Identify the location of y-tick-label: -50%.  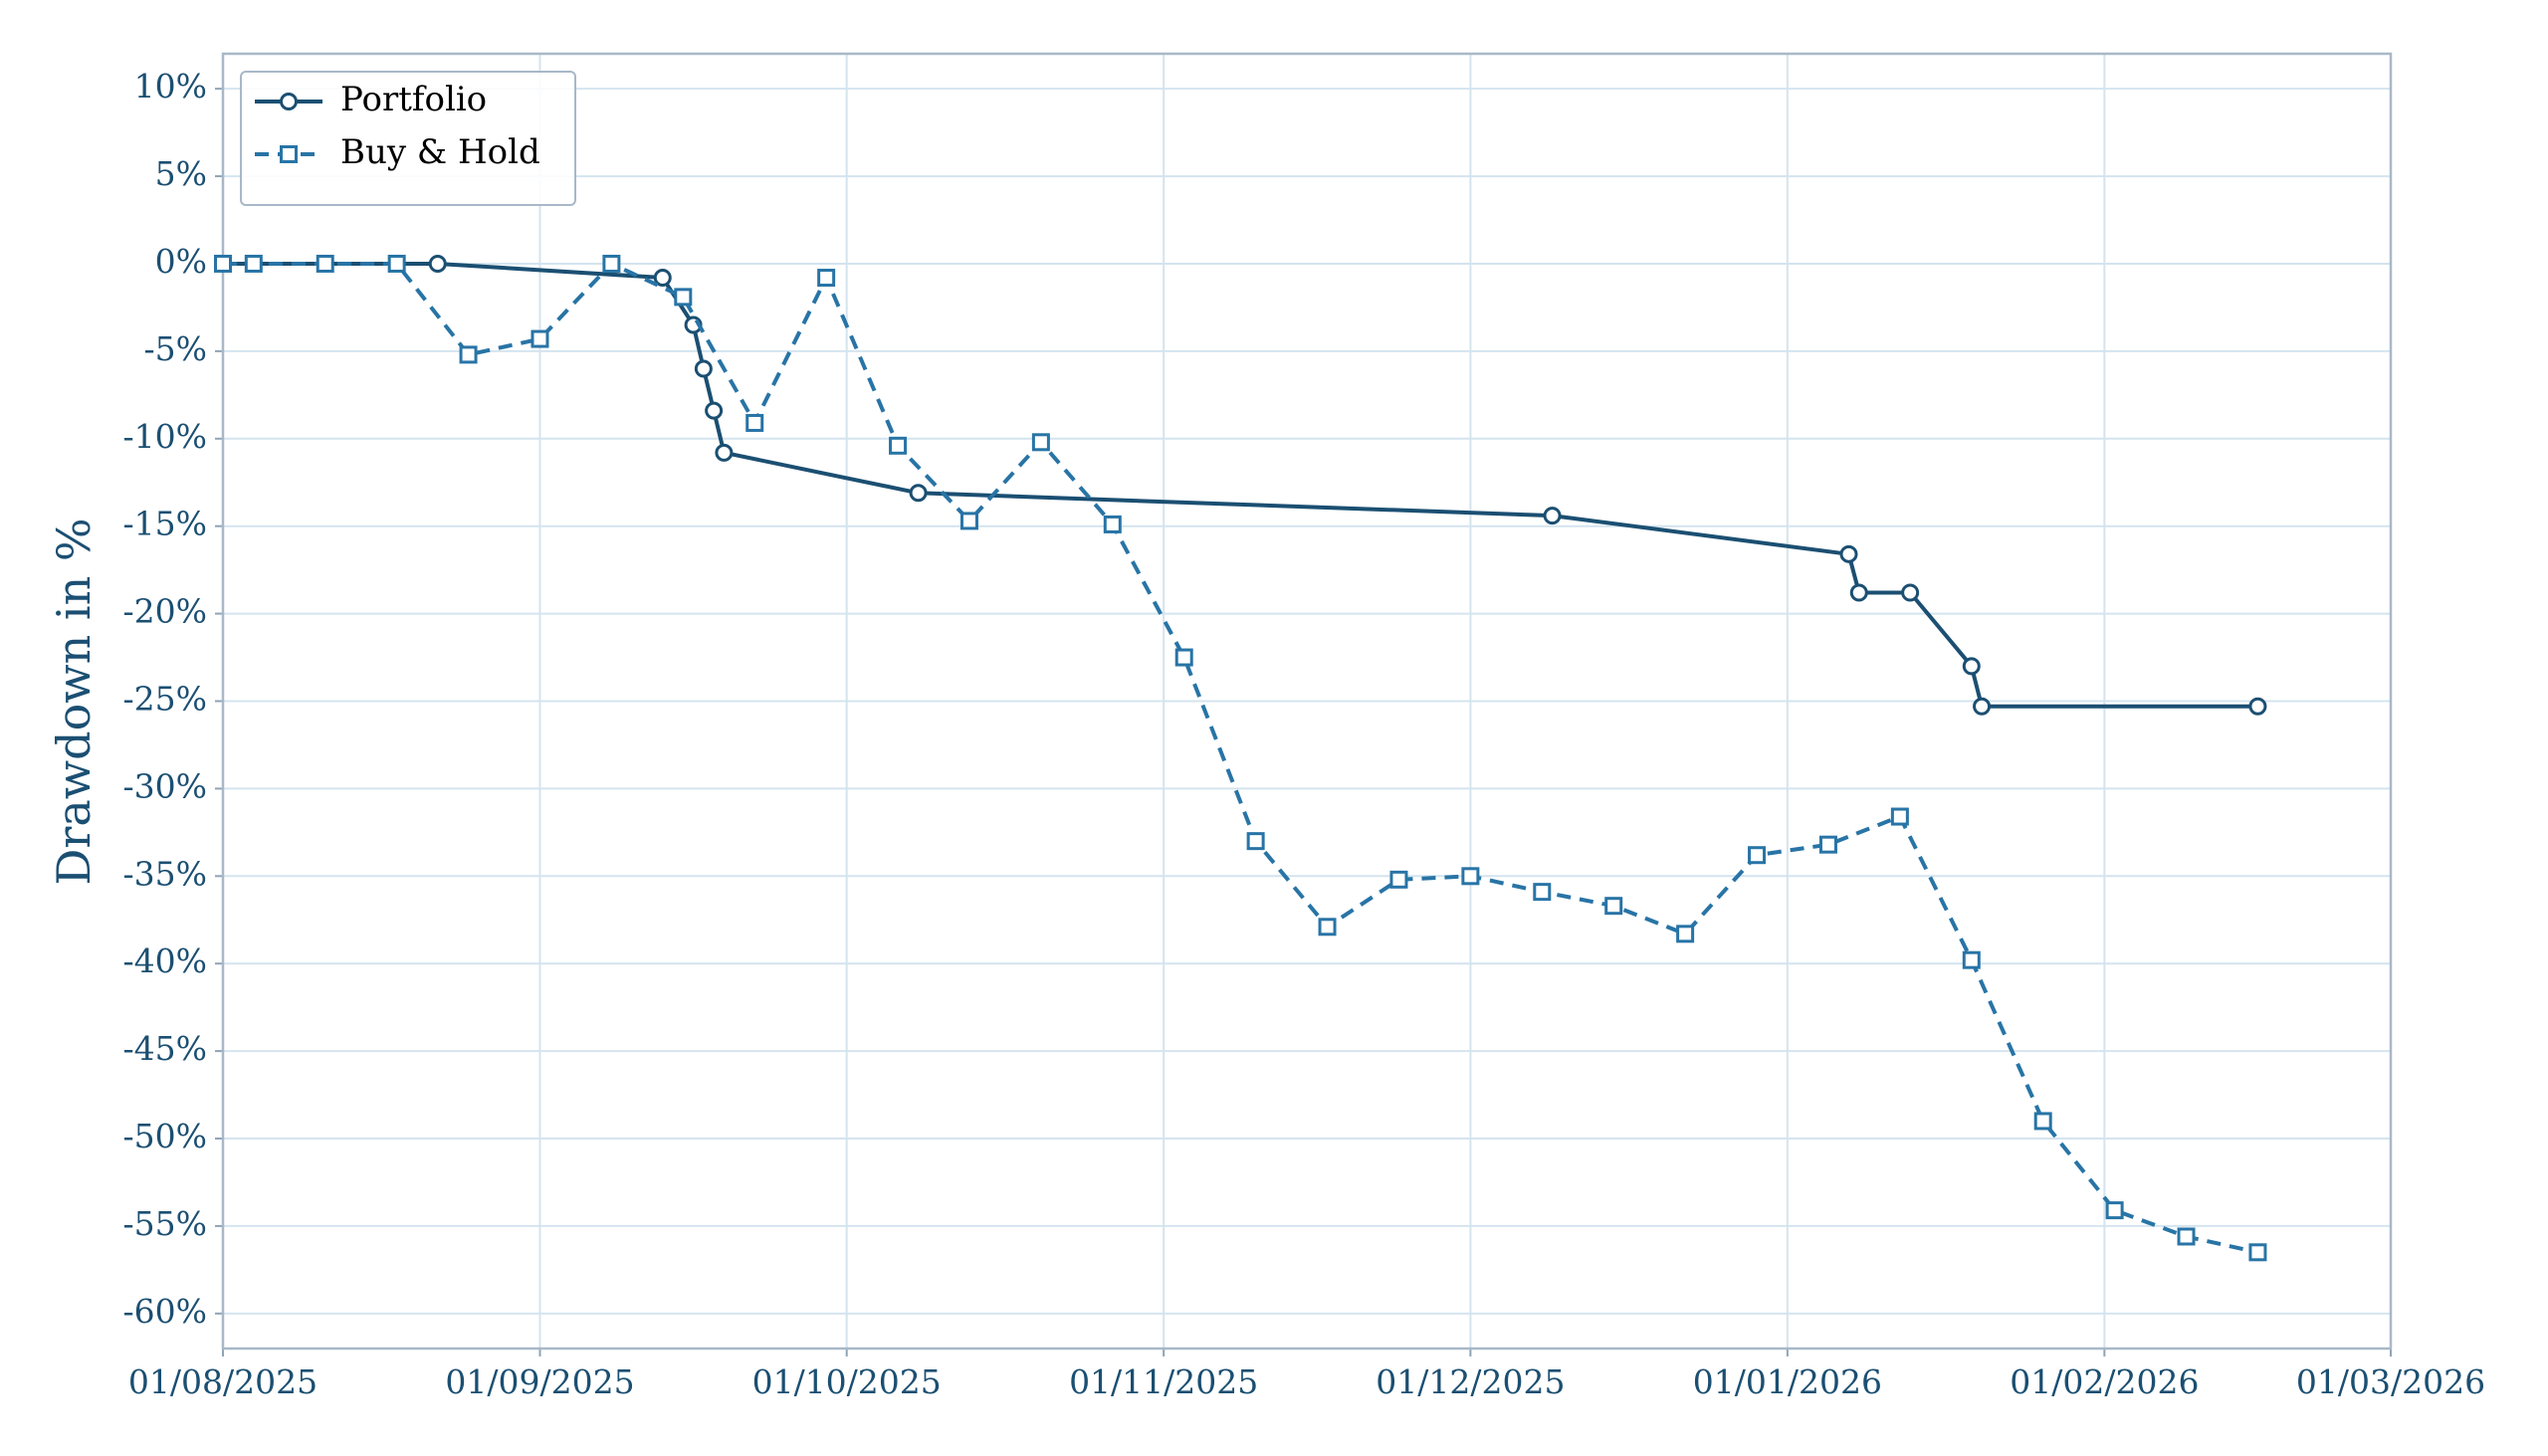
(165, 1136).